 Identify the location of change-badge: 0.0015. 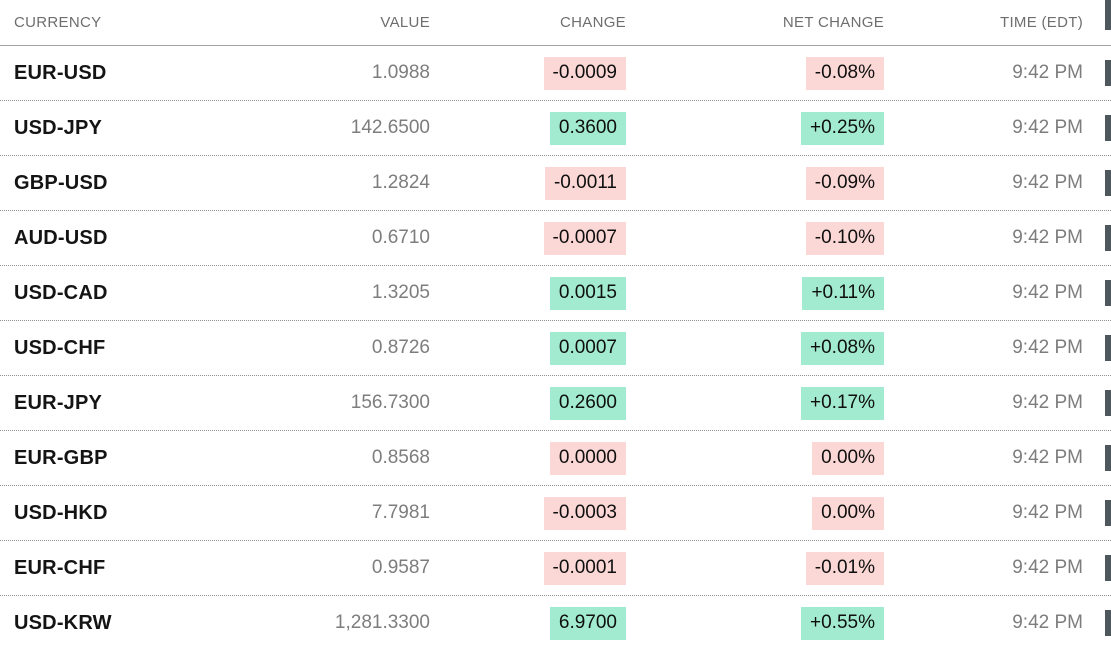
(587, 293).